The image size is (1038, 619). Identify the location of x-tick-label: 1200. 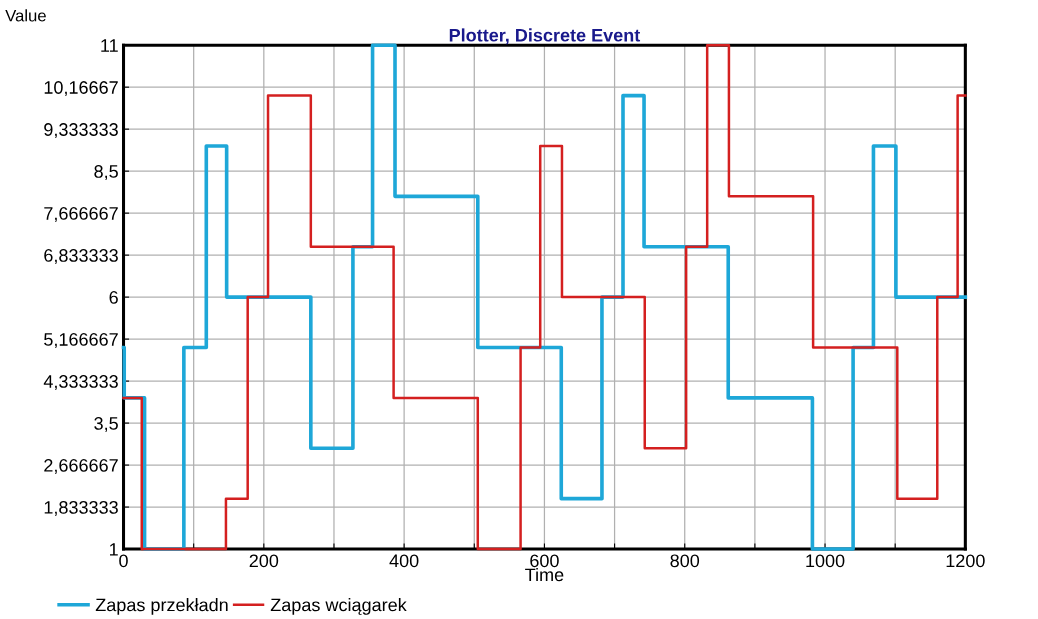
(965, 561).